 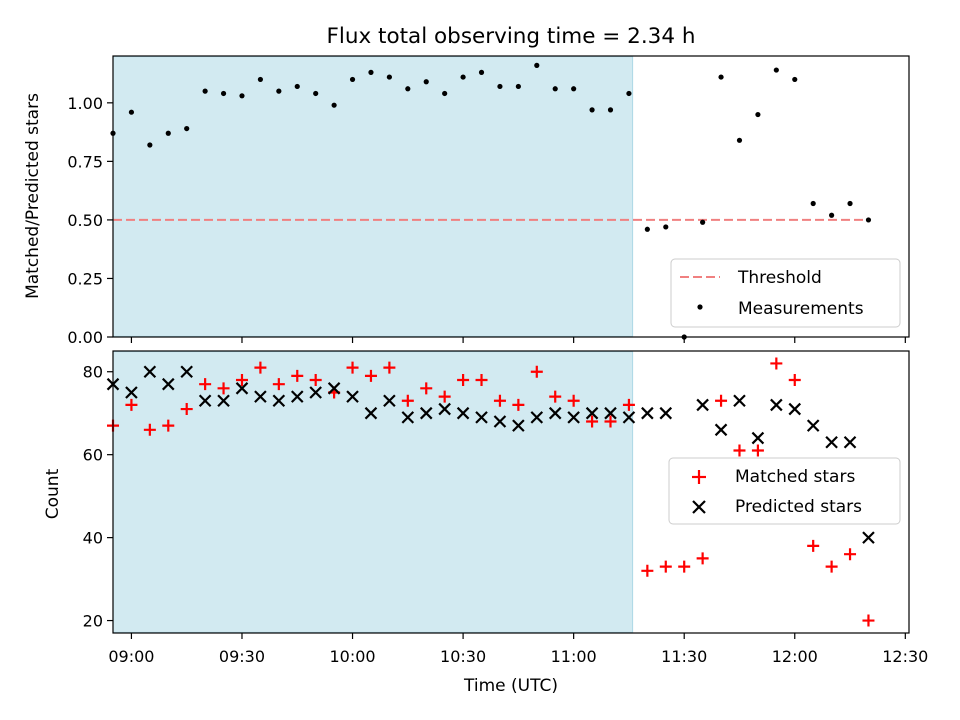 What do you see at coordinates (53, 493) in the screenshot?
I see `bottom-y-axis-label: Count` at bounding box center [53, 493].